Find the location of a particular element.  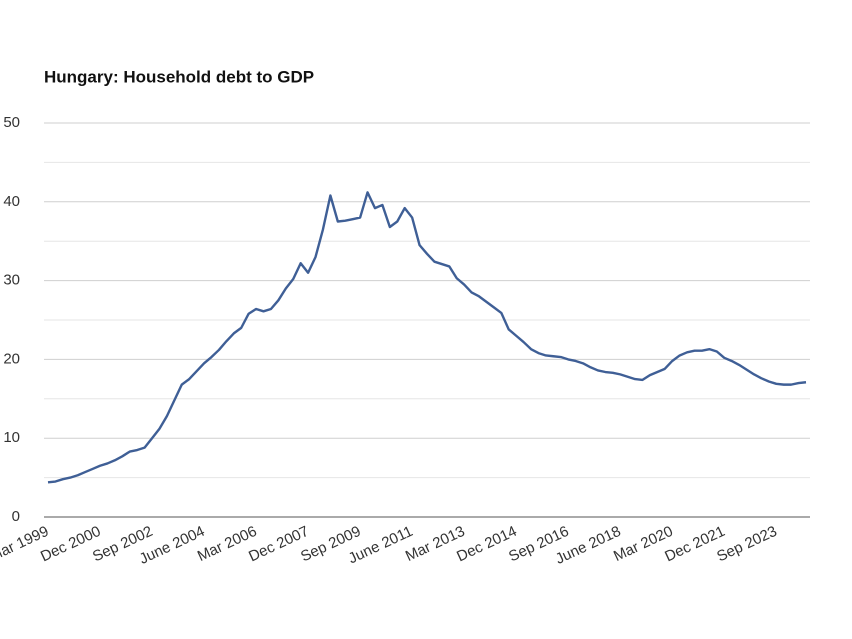

chart-title: Hungary: Household debt to GDP is located at coordinates (179, 76).